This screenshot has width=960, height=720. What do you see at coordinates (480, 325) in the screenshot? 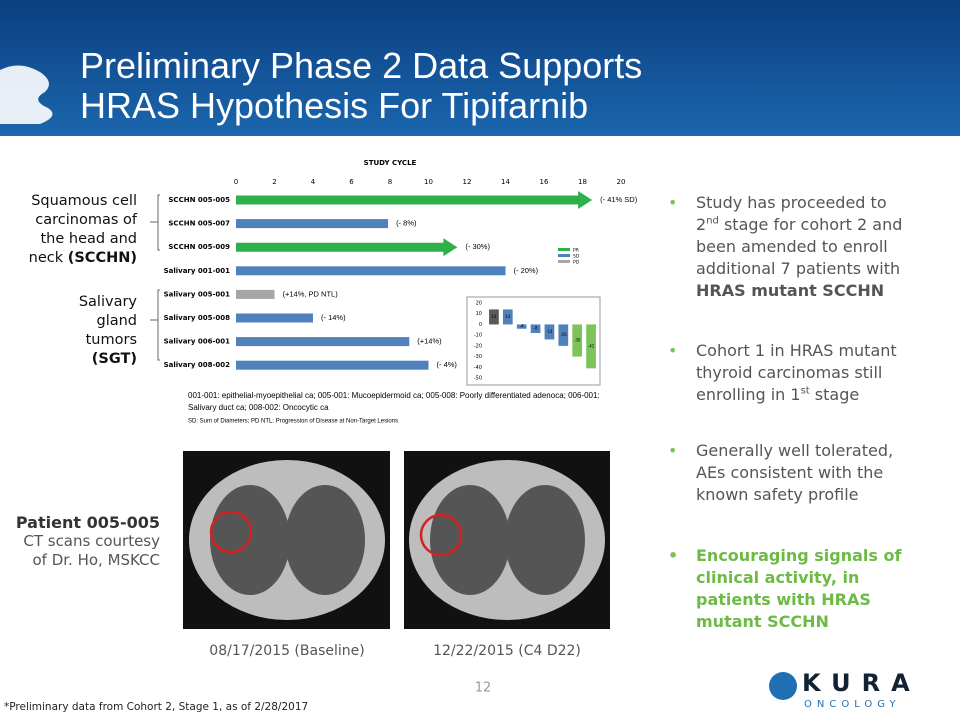
I see `y-tick-label: 0` at bounding box center [480, 325].